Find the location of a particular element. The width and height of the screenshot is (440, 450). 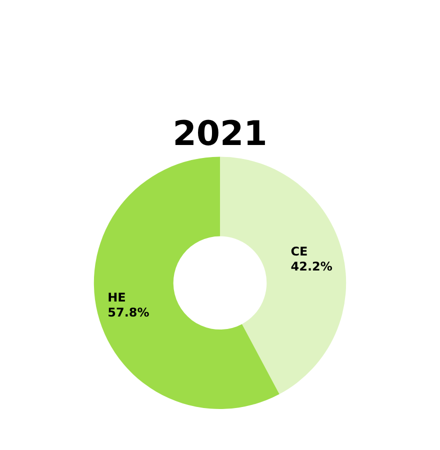

data-label: 42.2% is located at coordinates (311, 267).